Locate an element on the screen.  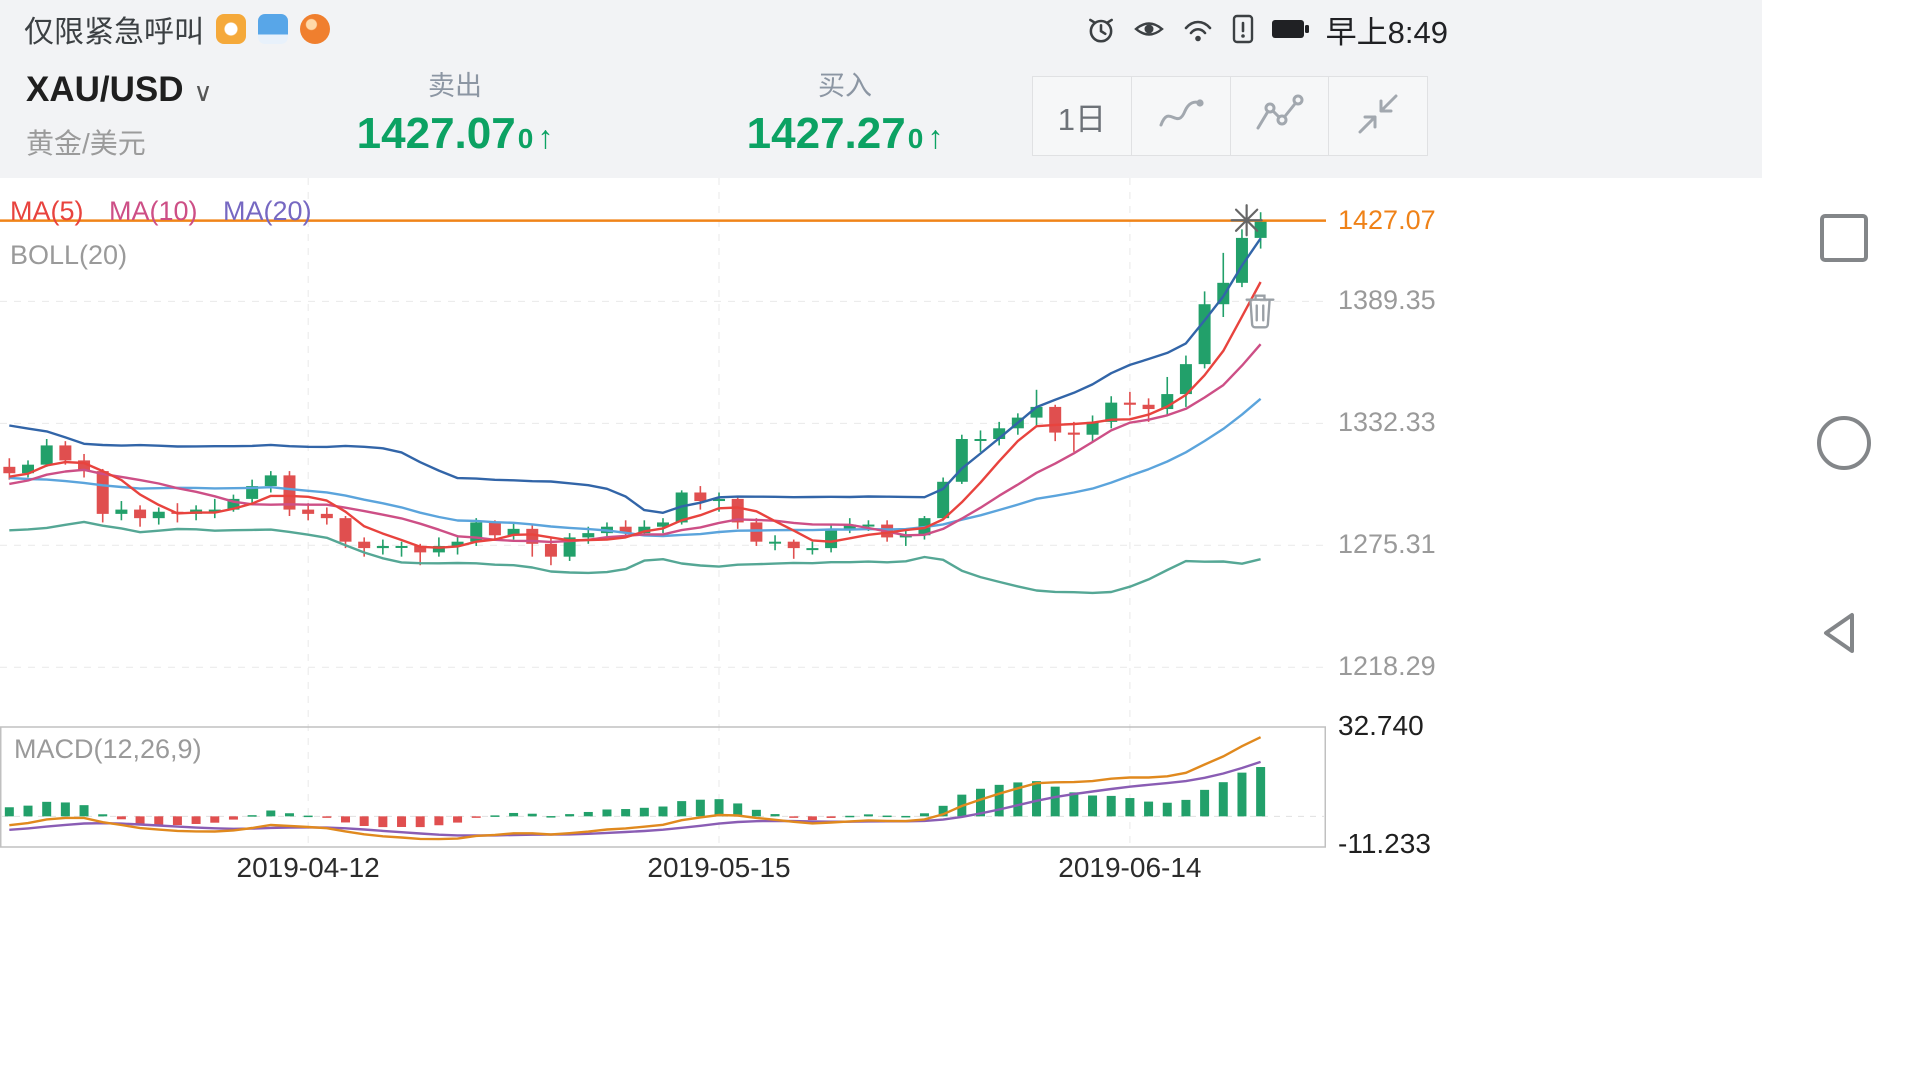
macd-axis-max: 32.740 is located at coordinates (1381, 725).